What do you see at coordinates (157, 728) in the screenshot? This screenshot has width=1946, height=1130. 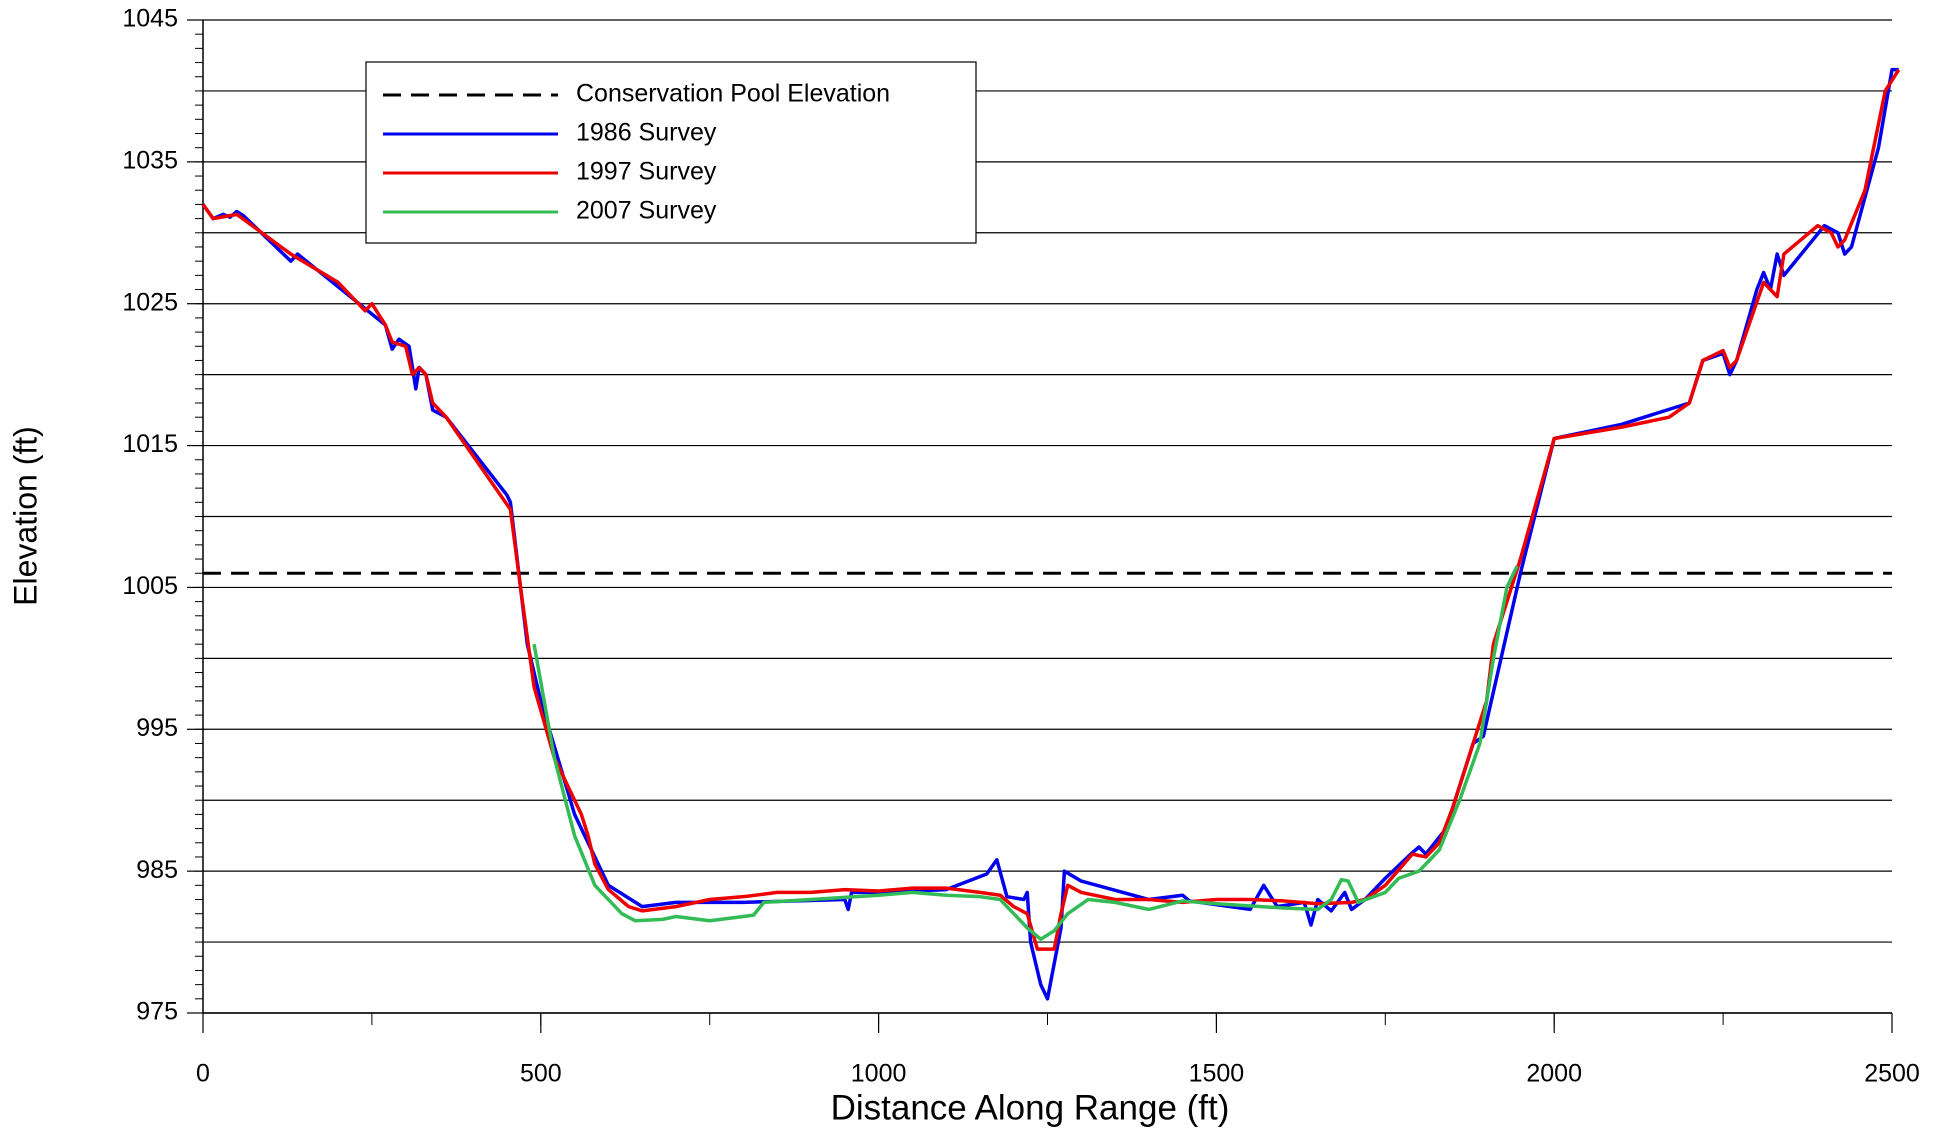 I see `y-tick-label: 995` at bounding box center [157, 728].